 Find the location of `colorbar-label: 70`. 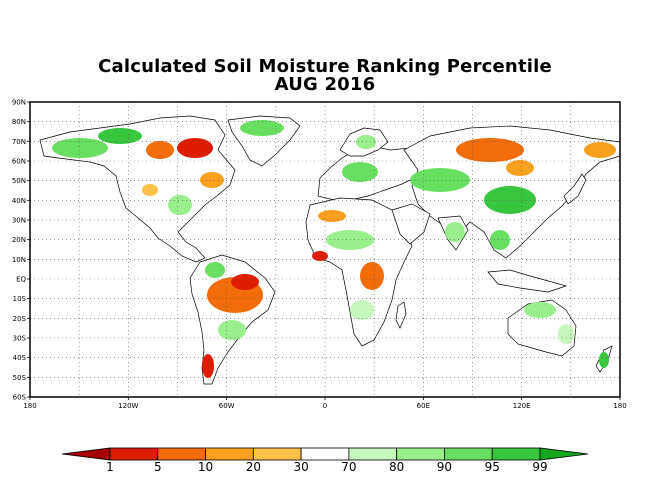

colorbar-label: 70 is located at coordinates (348, 467).